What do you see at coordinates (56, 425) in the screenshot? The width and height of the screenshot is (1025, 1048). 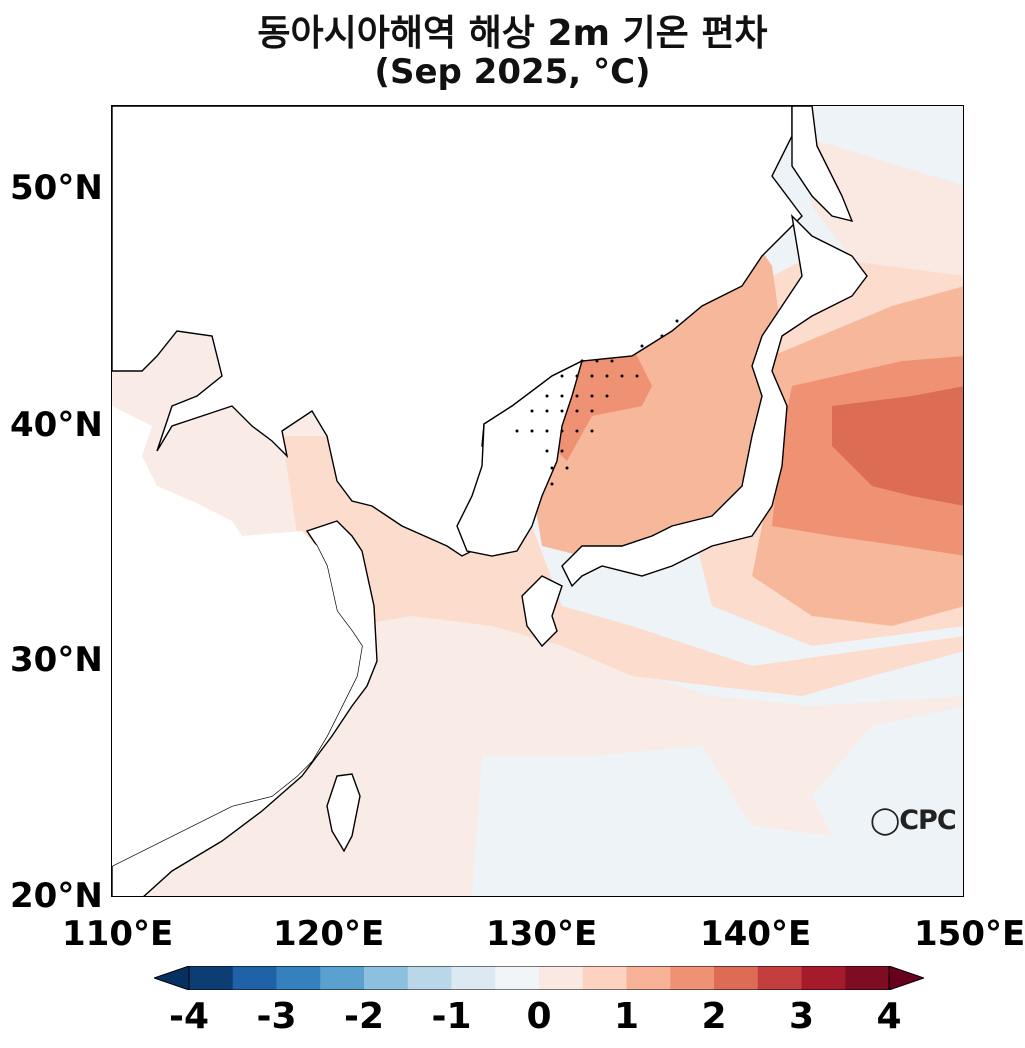 I see `lat-label-40: 40°N` at bounding box center [56, 425].